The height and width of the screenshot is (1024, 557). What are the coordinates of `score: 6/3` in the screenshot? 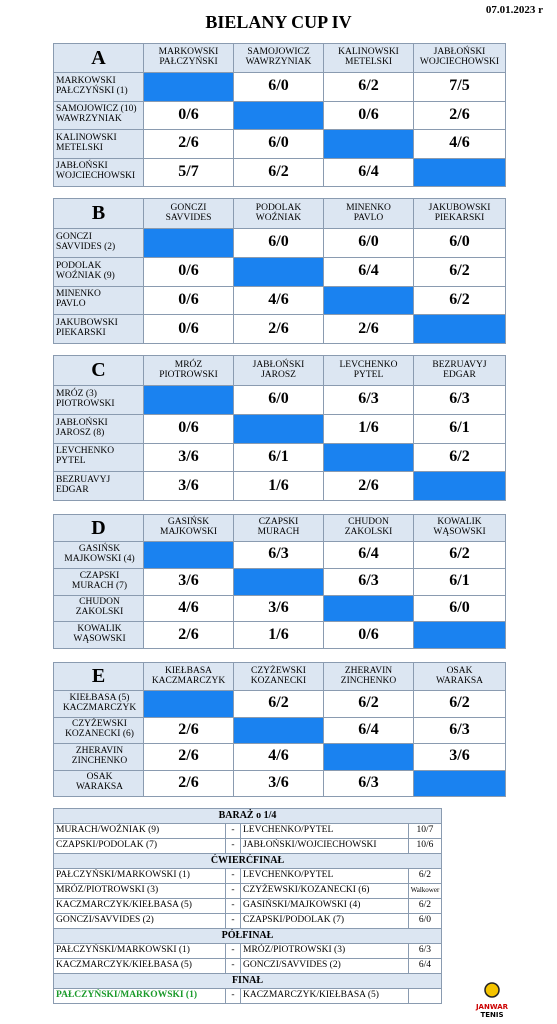 It's located at (368, 581).